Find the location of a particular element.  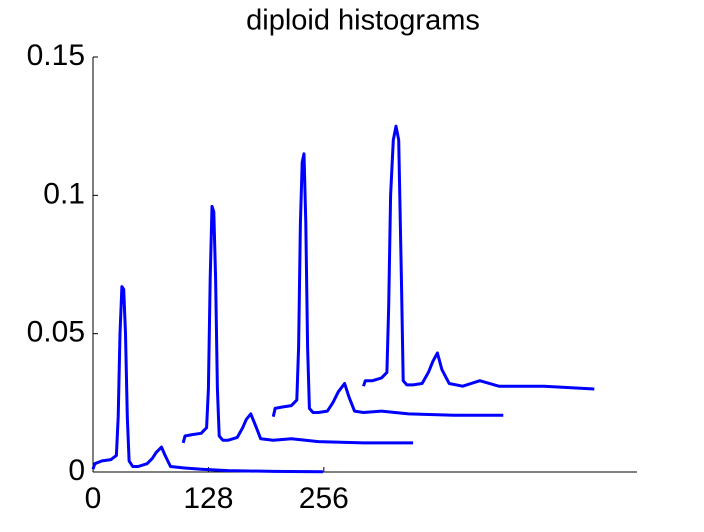

y-tick-label: 0.05 is located at coordinates (56, 332).